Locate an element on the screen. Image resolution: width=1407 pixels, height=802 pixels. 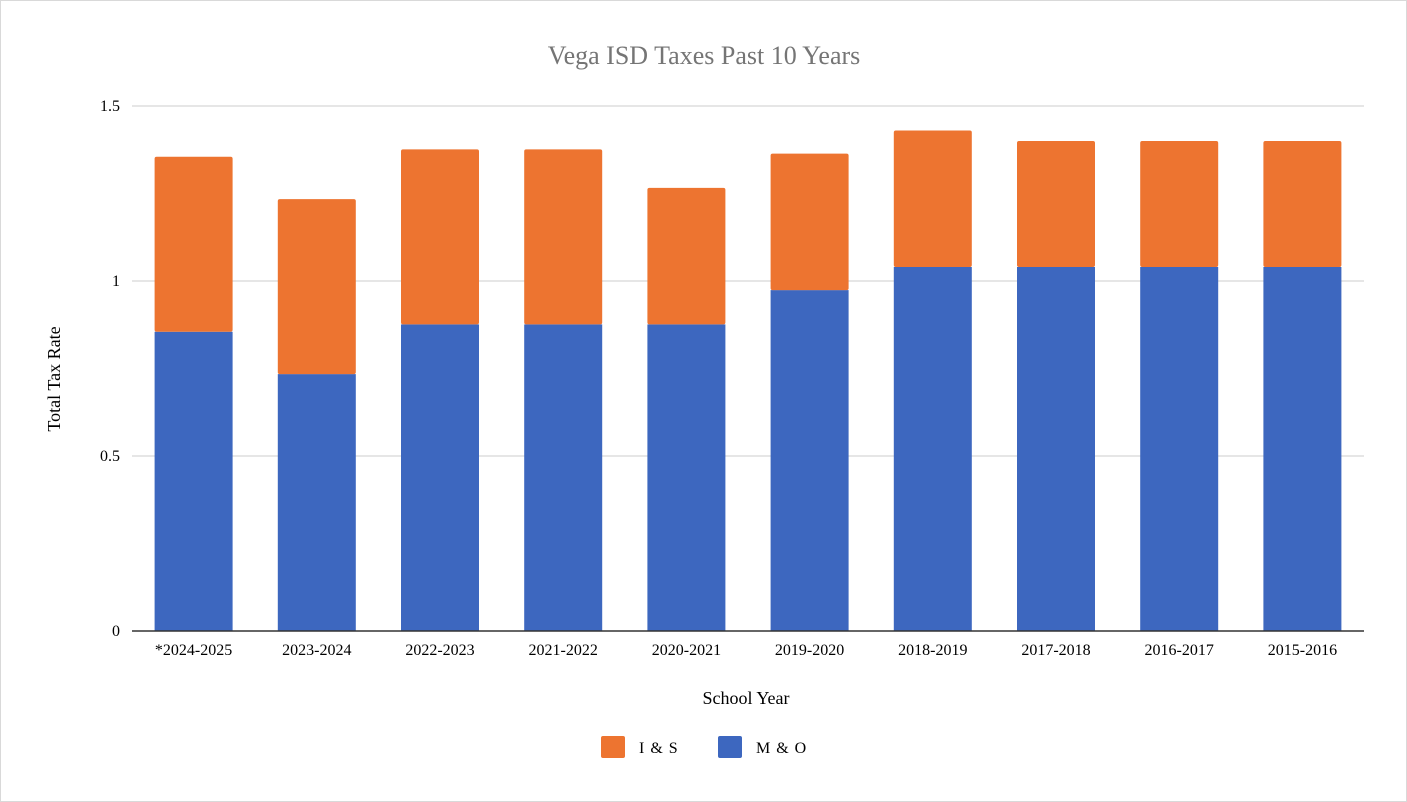
x-tick-label: 2016-2017 is located at coordinates (1179, 650).